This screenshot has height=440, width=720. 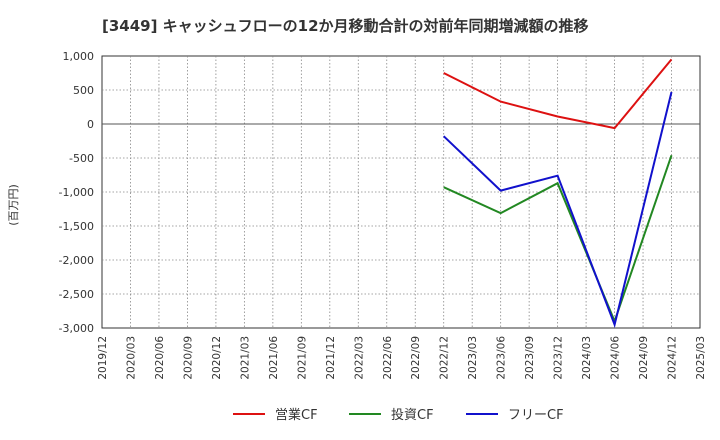 I want to click on y-tick-label: -3,000, so click(x=76, y=328).